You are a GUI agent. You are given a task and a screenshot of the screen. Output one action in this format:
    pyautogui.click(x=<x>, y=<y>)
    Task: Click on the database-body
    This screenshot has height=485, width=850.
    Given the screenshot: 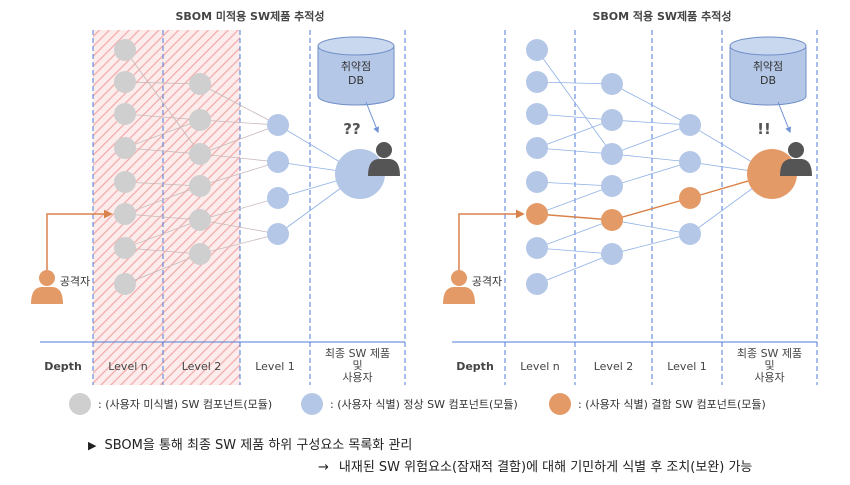 What is the action you would take?
    pyautogui.click(x=768, y=75)
    